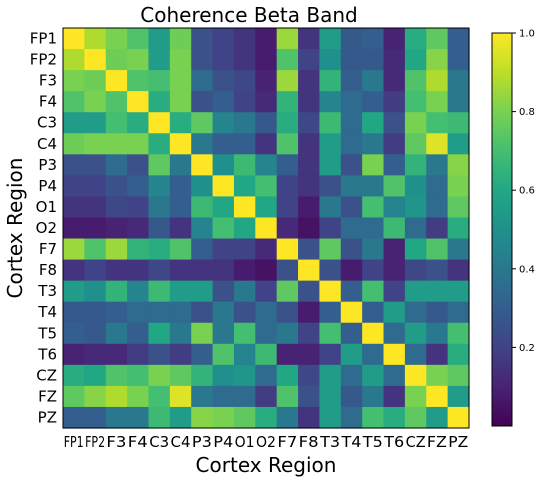 The height and width of the screenshot is (482, 540). Describe the element at coordinates (309, 165) in the screenshot. I see `heatmap-cell-P3-F8` at that location.